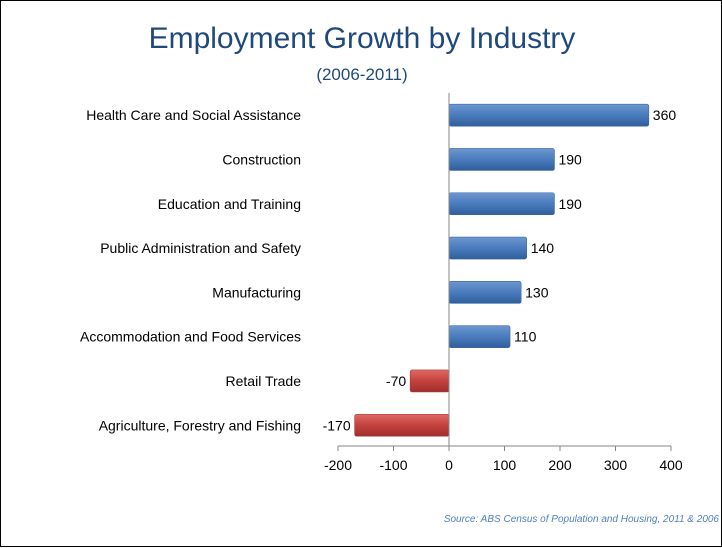  What do you see at coordinates (256, 292) in the screenshot?
I see `category-label: Manufacturing` at bounding box center [256, 292].